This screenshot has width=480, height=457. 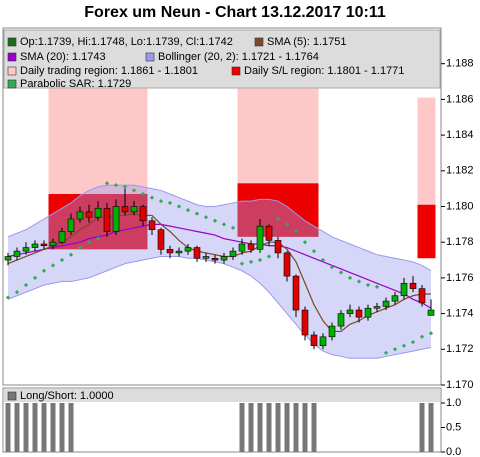 What do you see at coordinates (460, 385) in the screenshot?
I see `y-tick-label: 1.170` at bounding box center [460, 385].